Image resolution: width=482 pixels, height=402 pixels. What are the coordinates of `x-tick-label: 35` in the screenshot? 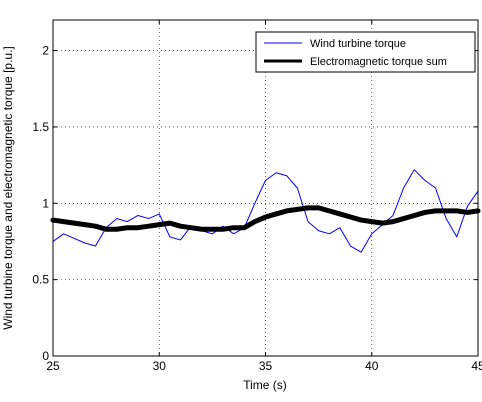 It's located at (266, 366).